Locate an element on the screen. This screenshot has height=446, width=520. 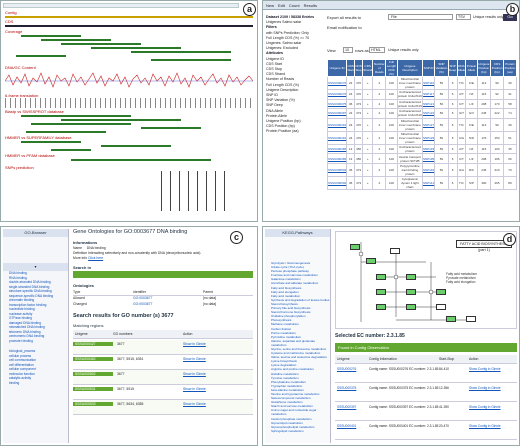
column-header: SNP Variation (%) is located at coordinates (441, 68).